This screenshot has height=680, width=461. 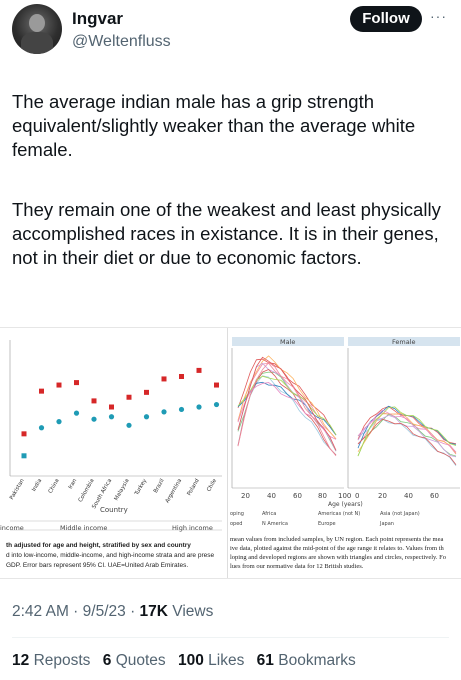 I want to click on country-axis-label: Country, so click(x=114, y=510).